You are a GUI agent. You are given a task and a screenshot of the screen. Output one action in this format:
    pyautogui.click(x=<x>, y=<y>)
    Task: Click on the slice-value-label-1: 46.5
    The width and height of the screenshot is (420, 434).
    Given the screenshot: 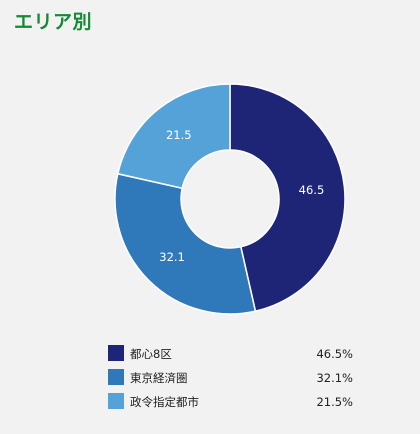 What is the action you would take?
    pyautogui.click(x=312, y=190)
    